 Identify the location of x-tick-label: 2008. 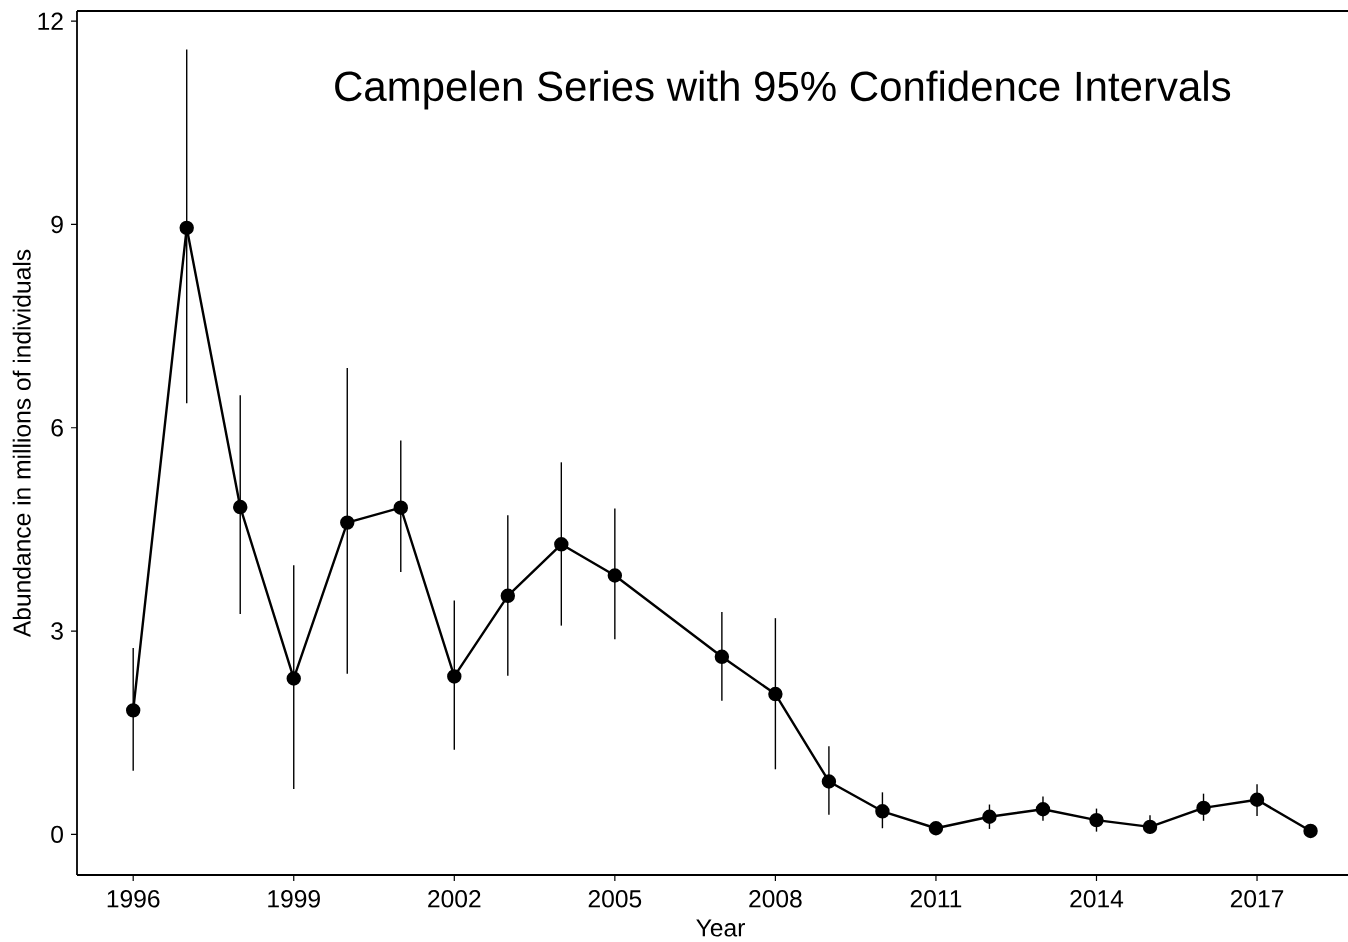
(775, 899).